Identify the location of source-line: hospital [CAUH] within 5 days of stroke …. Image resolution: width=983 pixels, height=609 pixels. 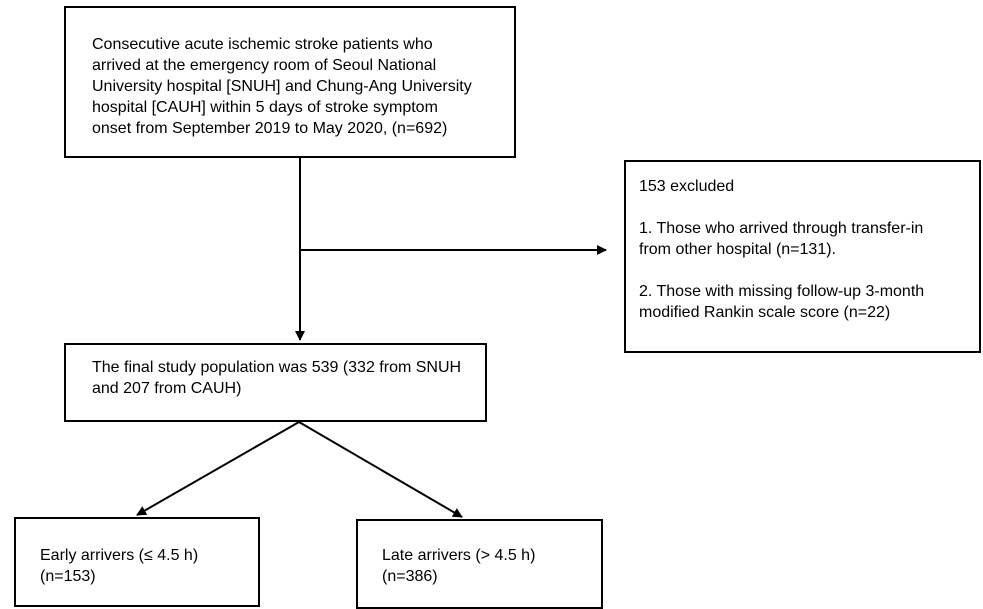
(265, 107).